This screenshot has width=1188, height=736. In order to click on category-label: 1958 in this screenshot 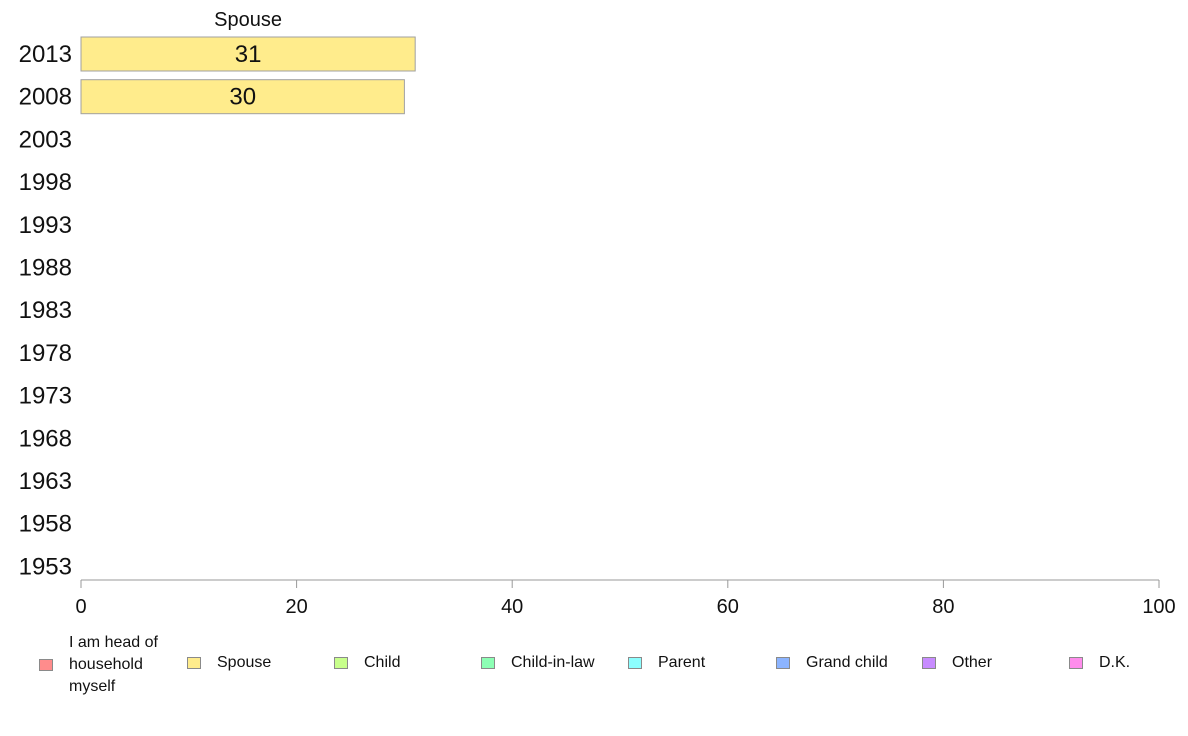, I will do `click(45, 524)`.